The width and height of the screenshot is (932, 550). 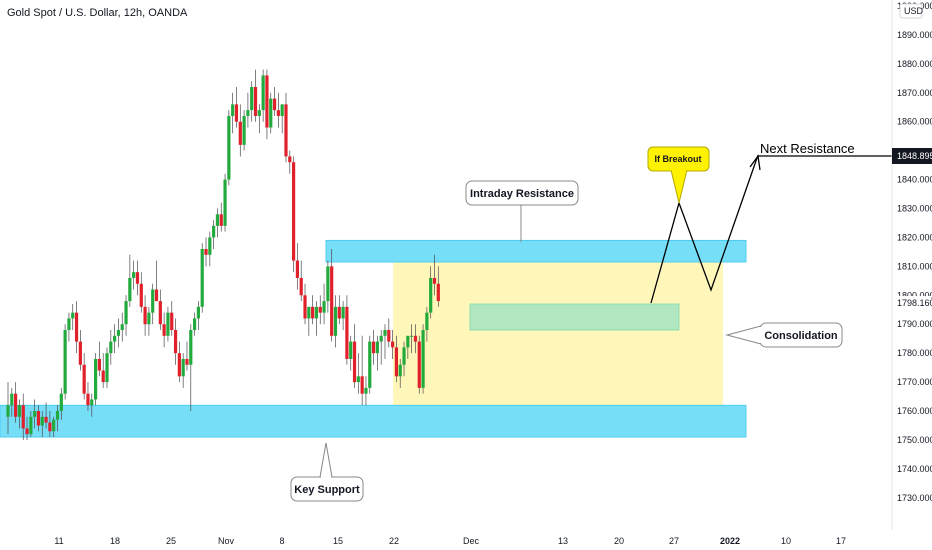 What do you see at coordinates (801, 336) in the screenshot?
I see `consolidation-label: Consolidation` at bounding box center [801, 336].